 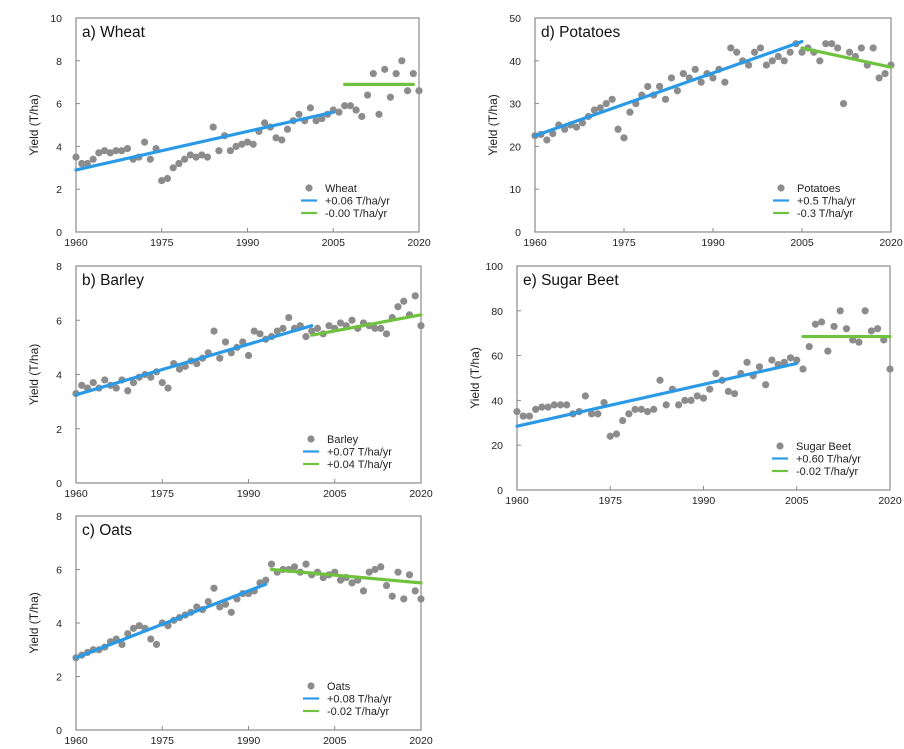 What do you see at coordinates (819, 189) in the screenshot?
I see `legend-label: Potatoes` at bounding box center [819, 189].